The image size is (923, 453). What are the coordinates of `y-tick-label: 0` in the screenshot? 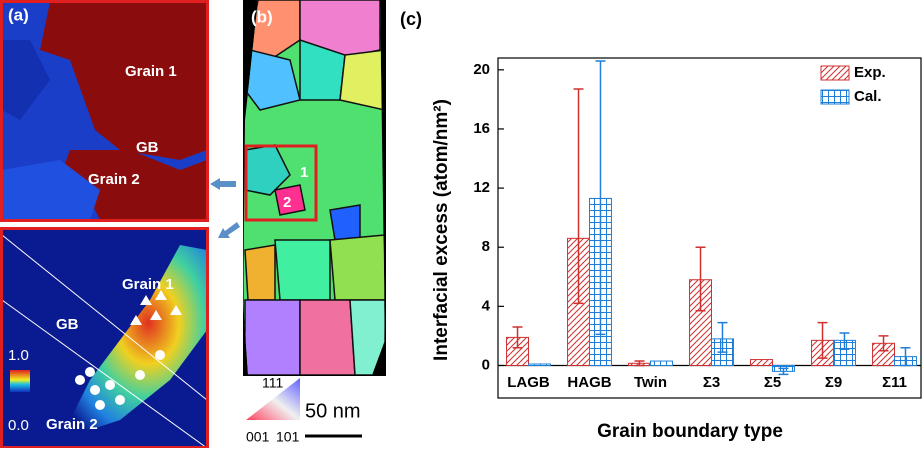 It's located at (486, 364).